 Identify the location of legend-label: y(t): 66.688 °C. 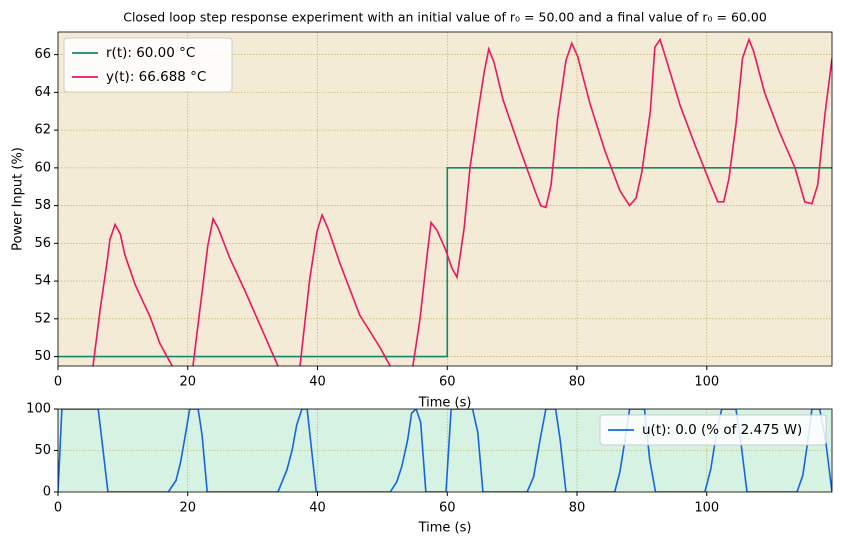
(156, 77).